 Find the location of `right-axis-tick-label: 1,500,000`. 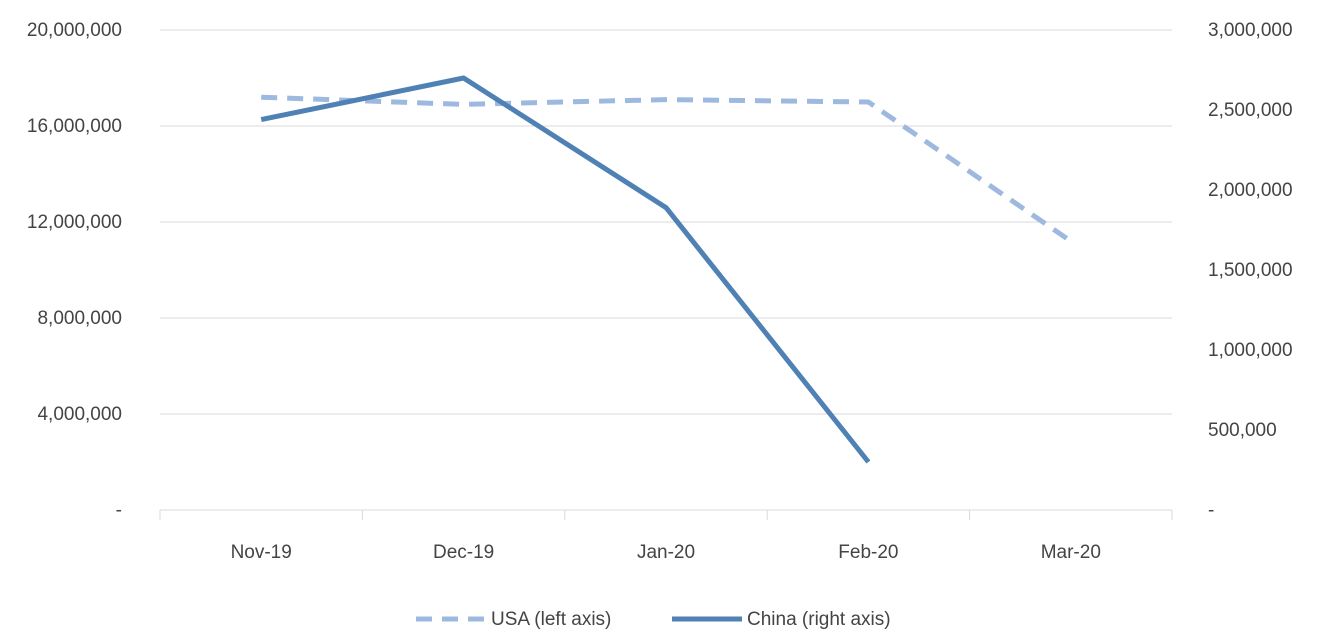

right-axis-tick-label: 1,500,000 is located at coordinates (1250, 270).